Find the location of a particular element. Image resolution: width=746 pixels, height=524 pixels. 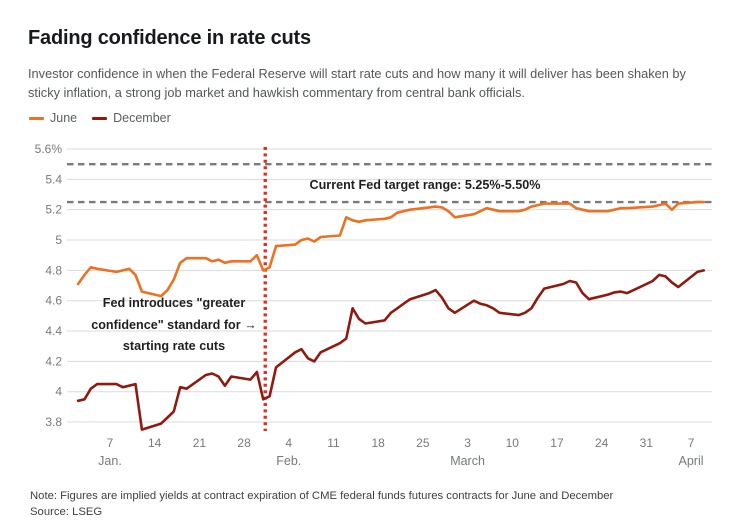

x-axis-tick-label: 25 is located at coordinates (423, 443).